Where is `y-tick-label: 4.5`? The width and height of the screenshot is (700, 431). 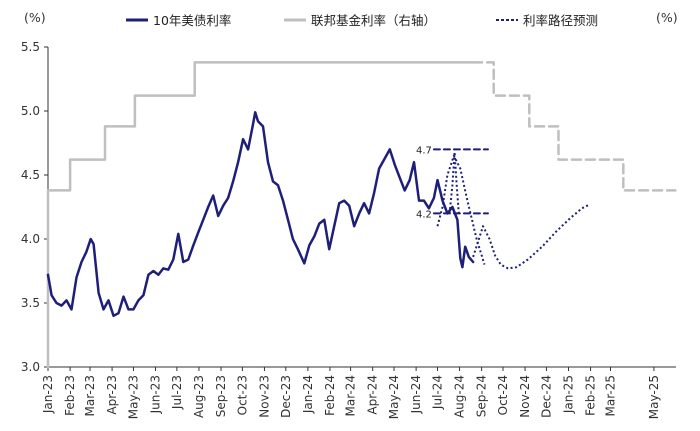 y-tick-label: 4.5 is located at coordinates (30, 175).